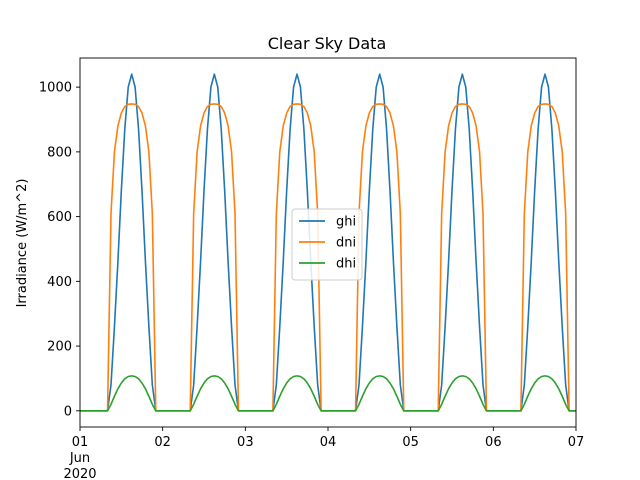 This screenshot has width=640, height=480. What do you see at coordinates (327, 43) in the screenshot?
I see `chart-title: Clear Sky Data` at bounding box center [327, 43].